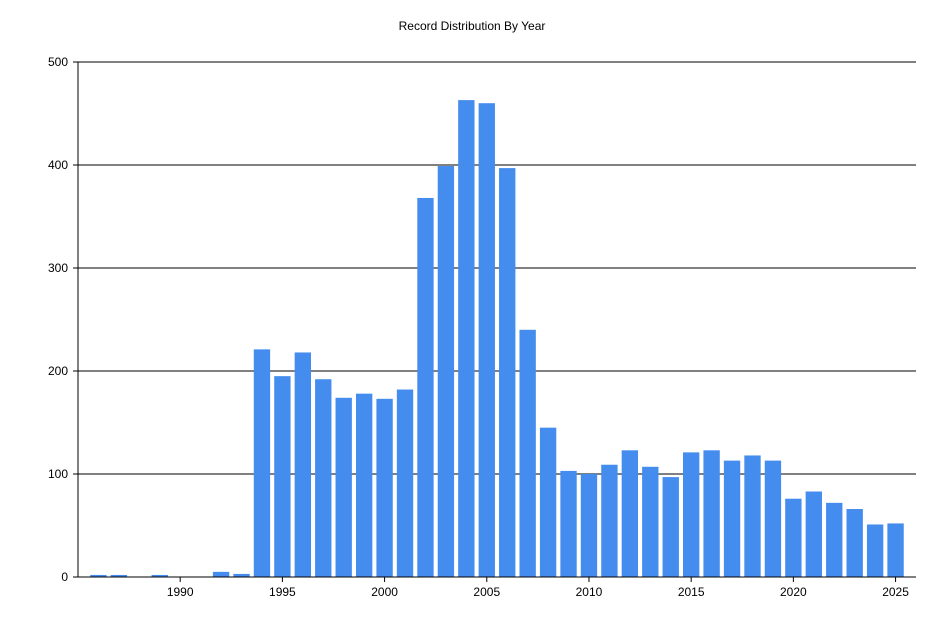 The height and width of the screenshot is (630, 945). Describe the element at coordinates (589, 592) in the screenshot. I see `x-tick-label: 2010` at that location.